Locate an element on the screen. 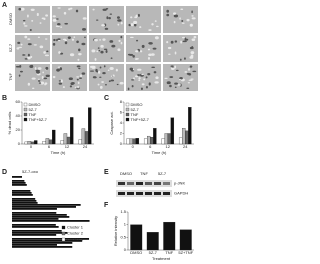 The image size is (320, 264). x-axis-label: Time (h) is located at coordinates (159, 152).